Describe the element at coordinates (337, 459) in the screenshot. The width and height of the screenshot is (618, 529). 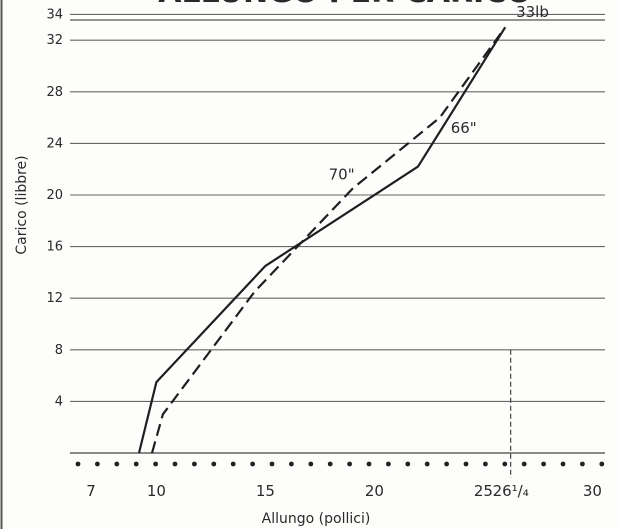
I see `x-axis` at that location.